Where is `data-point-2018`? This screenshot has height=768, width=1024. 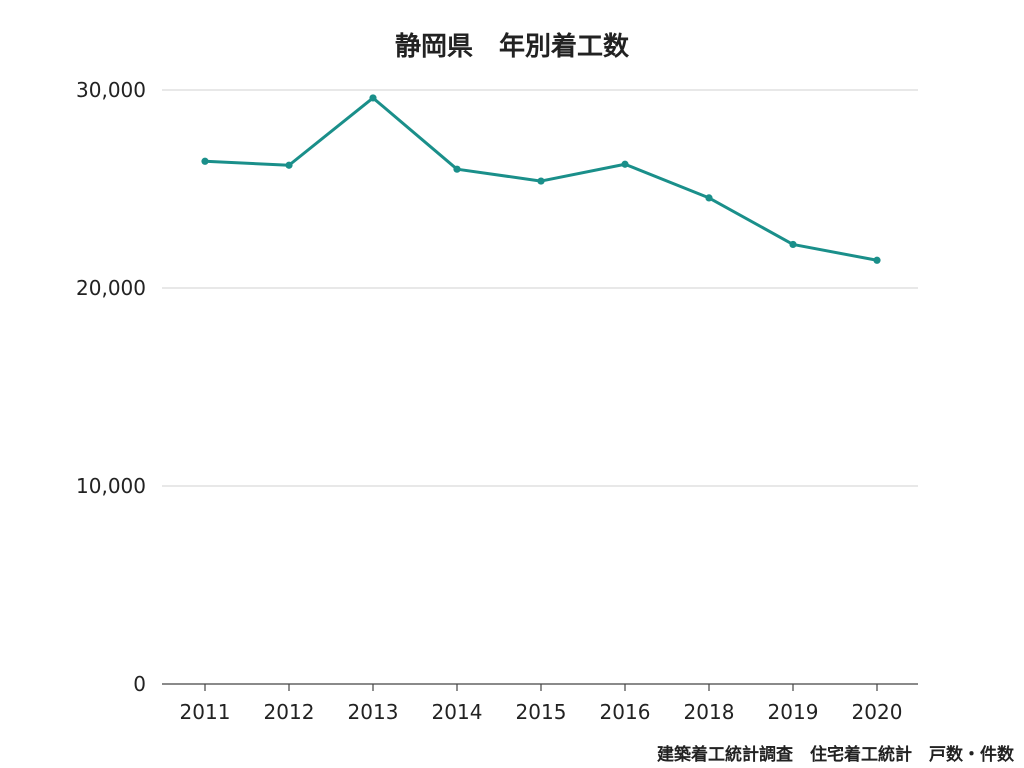
data-point-2018 is located at coordinates (709, 198).